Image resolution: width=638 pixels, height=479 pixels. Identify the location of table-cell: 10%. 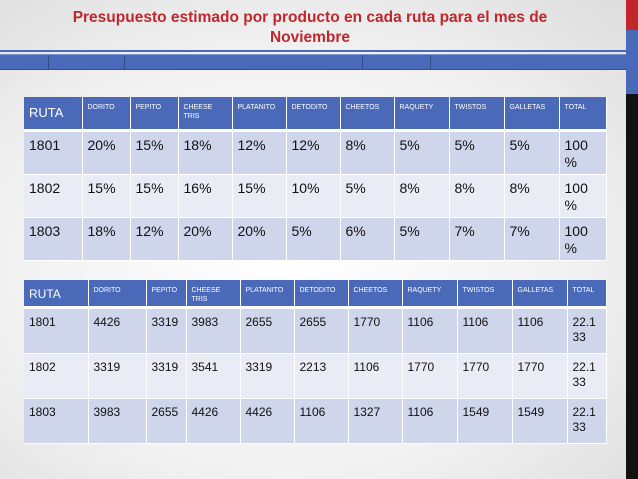
(313, 196).